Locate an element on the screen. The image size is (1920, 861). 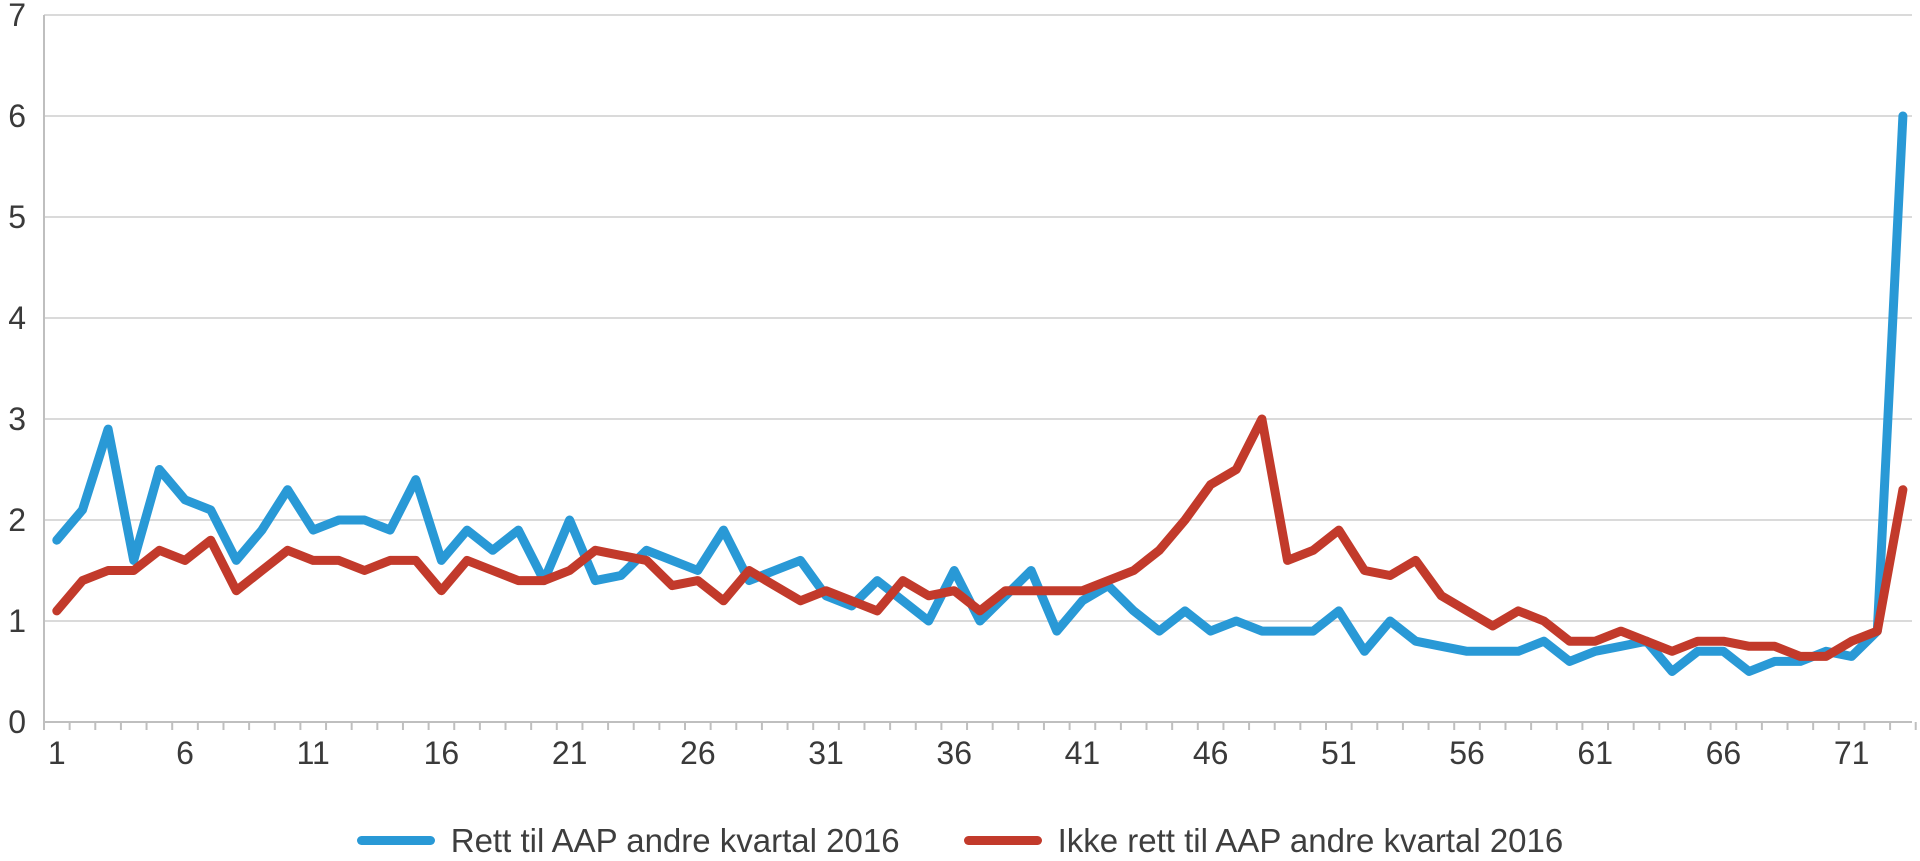
legend-item-ikke-rett-til-aap: Ikke rett til AAP andre kvartal 2016 is located at coordinates (1263, 840).